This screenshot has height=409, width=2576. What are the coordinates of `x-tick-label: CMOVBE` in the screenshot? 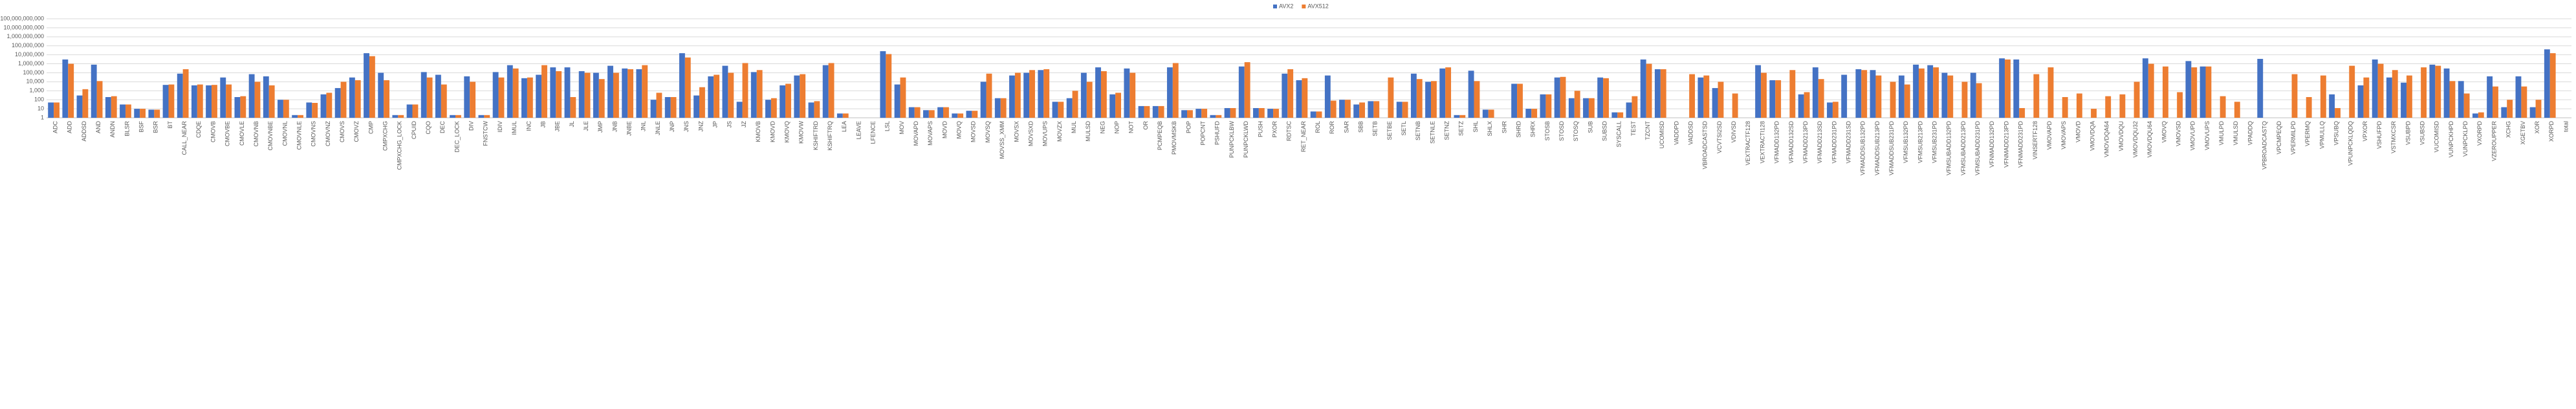 It's located at (227, 133).